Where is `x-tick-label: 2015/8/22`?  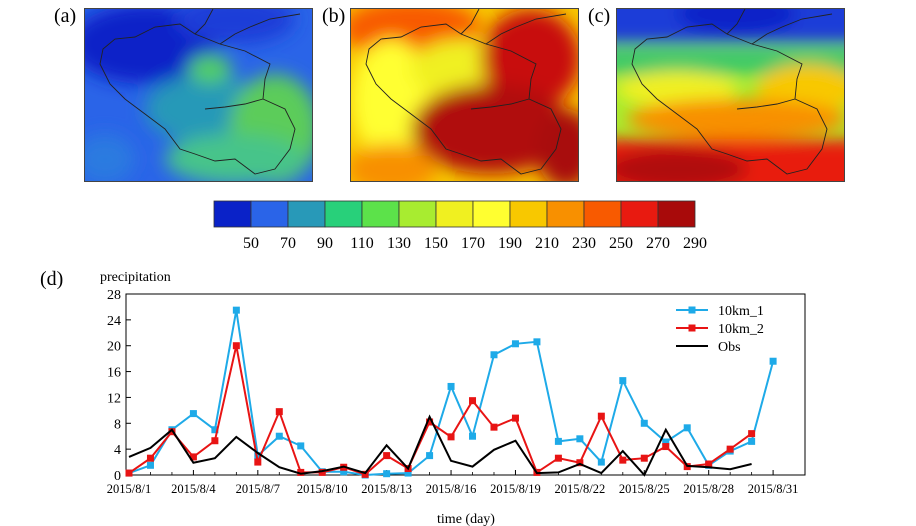 x-tick-label: 2015/8/22 is located at coordinates (580, 489).